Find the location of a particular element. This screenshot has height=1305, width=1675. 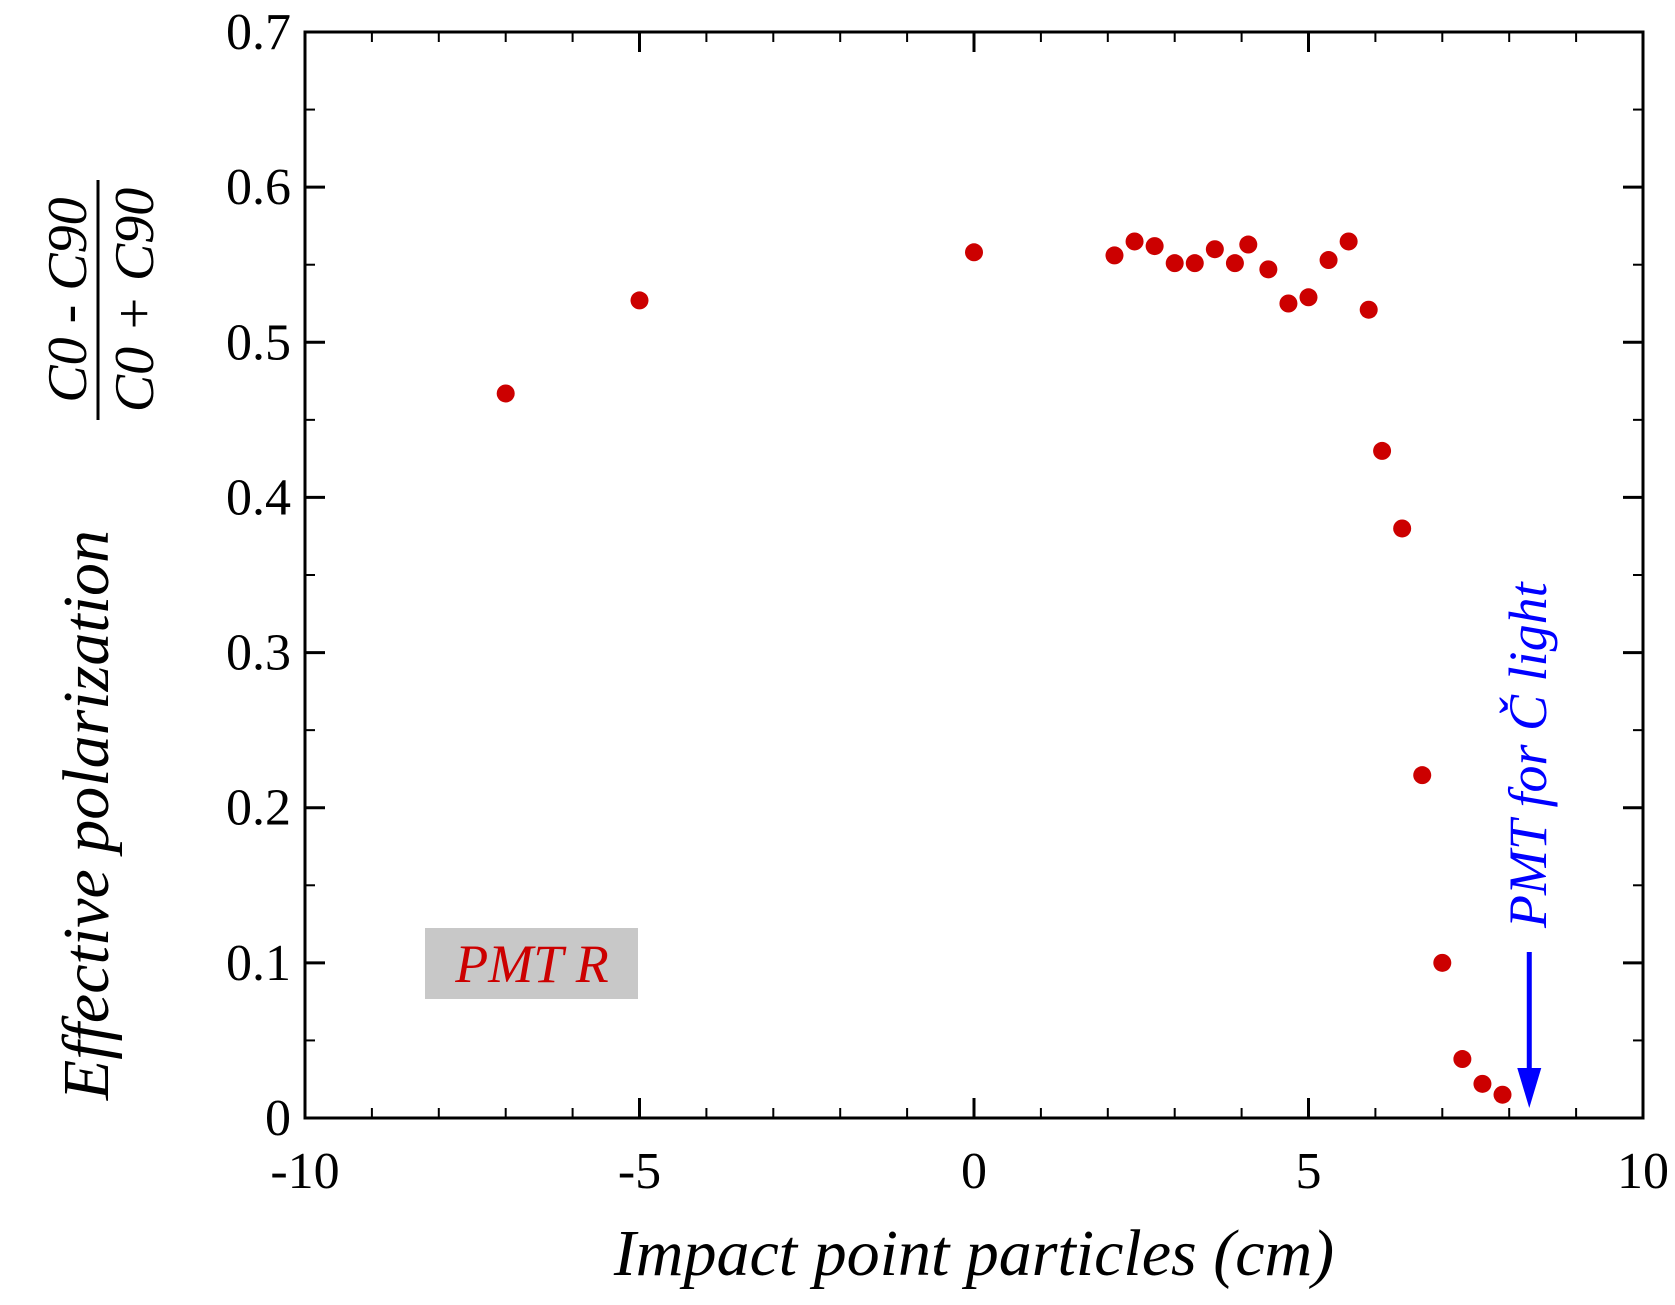

x-tick-label: -10 is located at coordinates (304, 1171).